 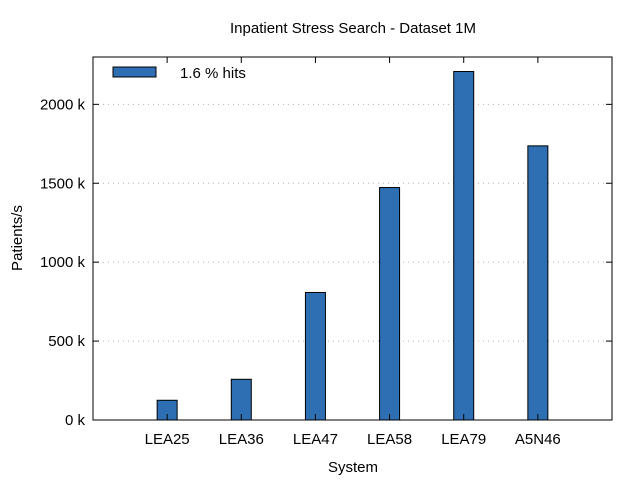 I want to click on y-tick-label: 1000 k, so click(x=63, y=262).